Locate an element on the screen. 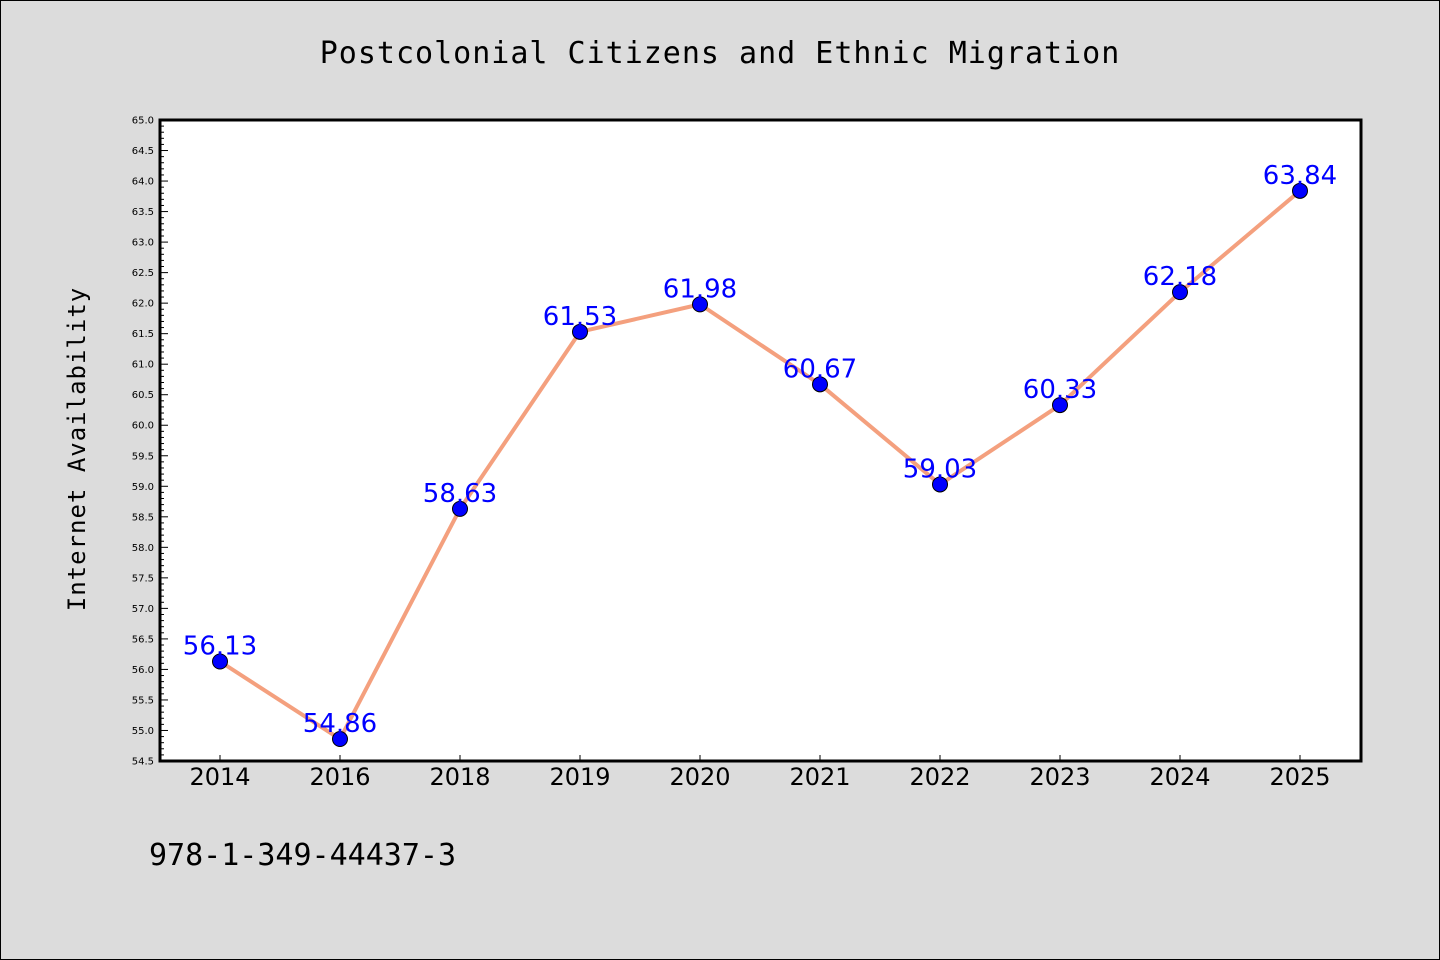 The image size is (1440, 960). y-tick-label: 57.0 is located at coordinates (143, 609).